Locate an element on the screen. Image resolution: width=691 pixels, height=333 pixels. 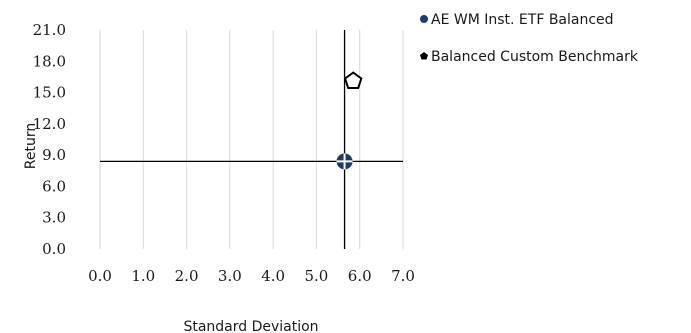
x-tick-label-7: 7.0 is located at coordinates (403, 276).